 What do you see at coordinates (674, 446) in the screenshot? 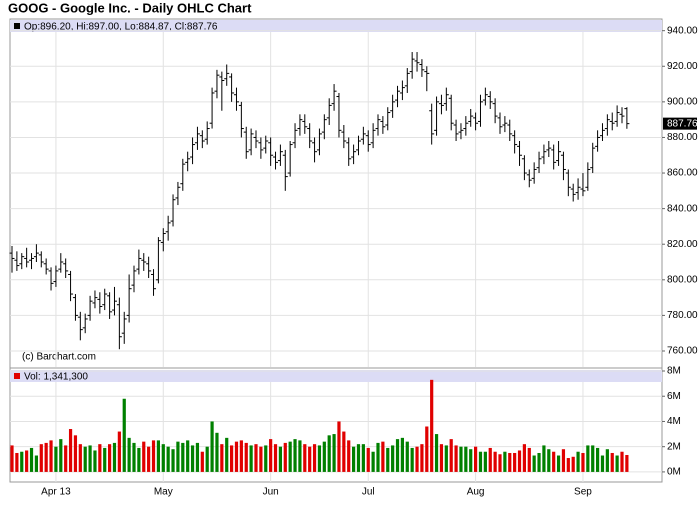
I see `y-tick-label: 2M` at bounding box center [674, 446].